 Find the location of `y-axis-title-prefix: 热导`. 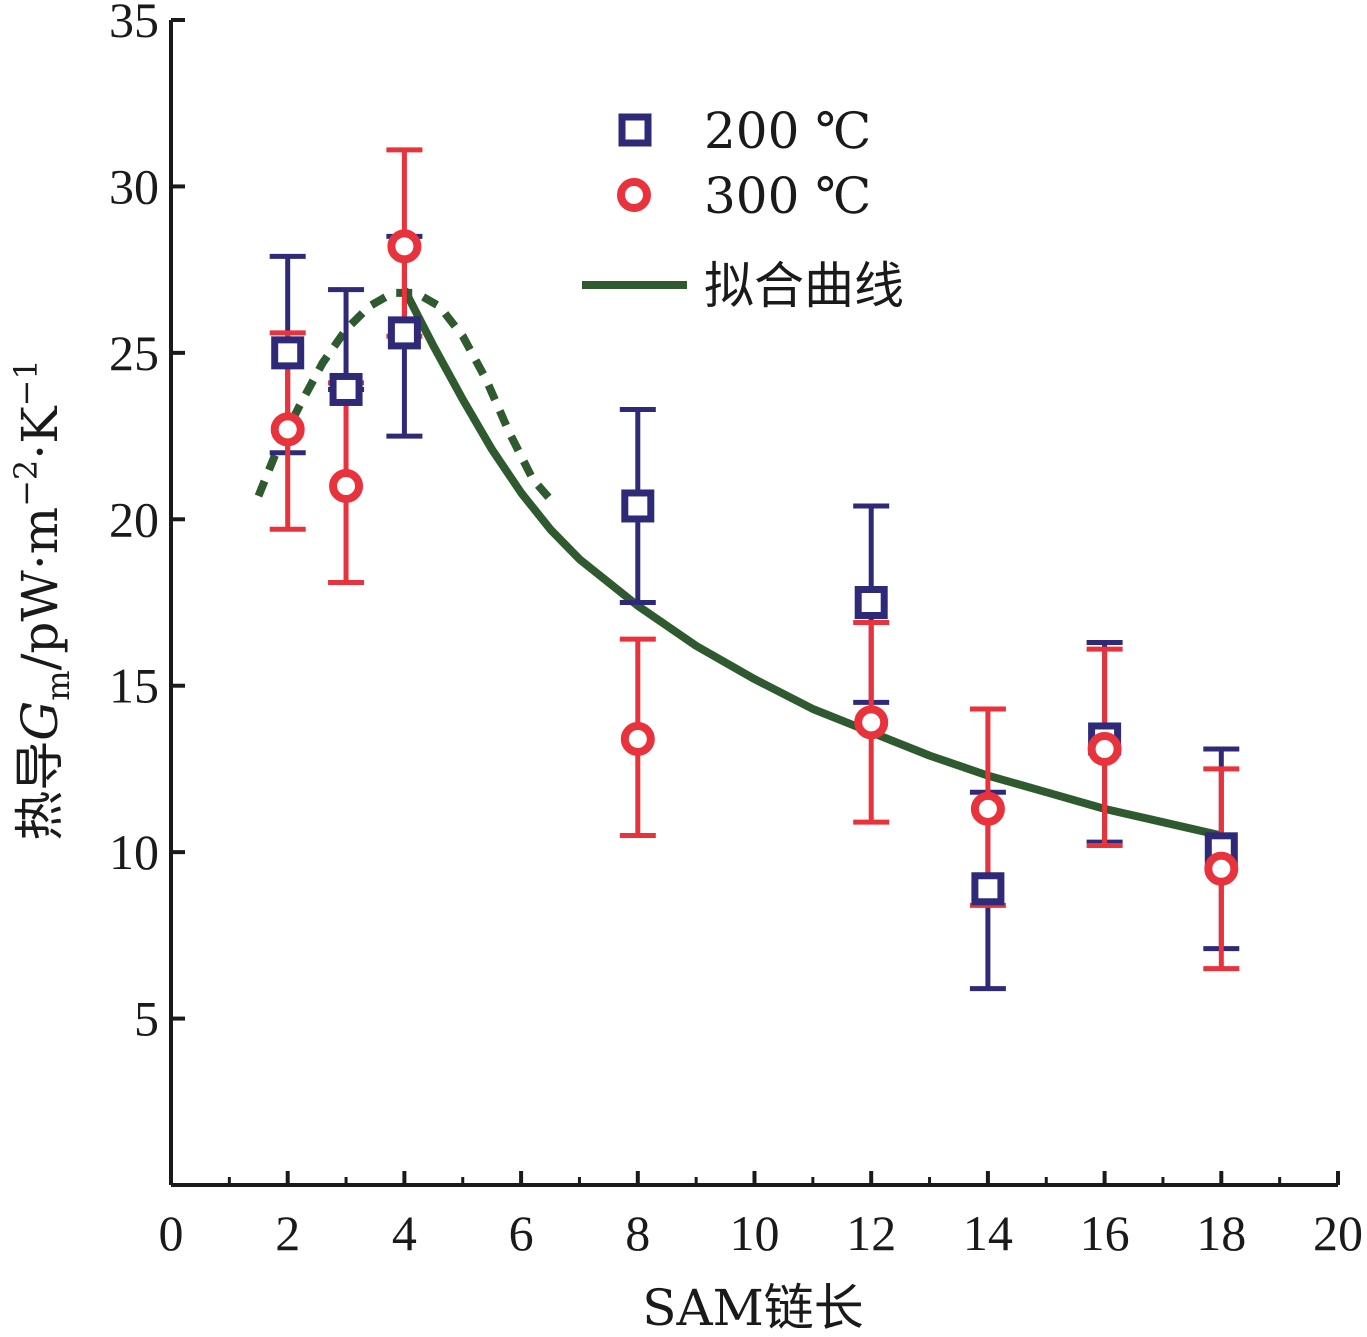

y-axis-title-prefix: 热导 is located at coordinates (40, 791).